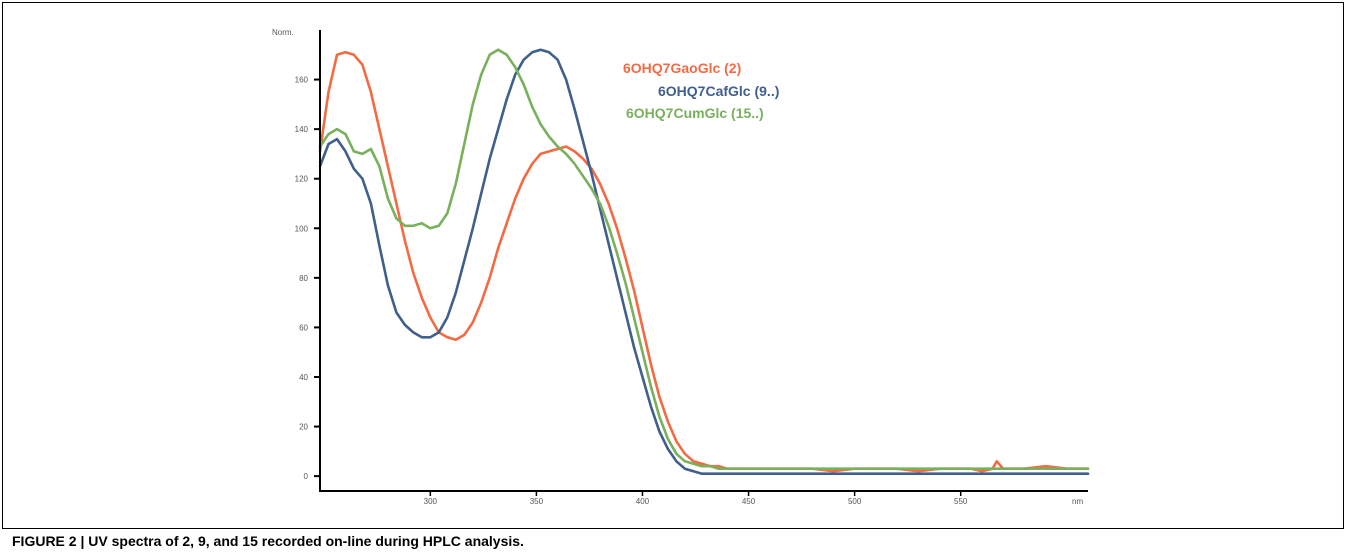 The image size is (1348, 560). I want to click on x-tick-label: 450, so click(749, 501).